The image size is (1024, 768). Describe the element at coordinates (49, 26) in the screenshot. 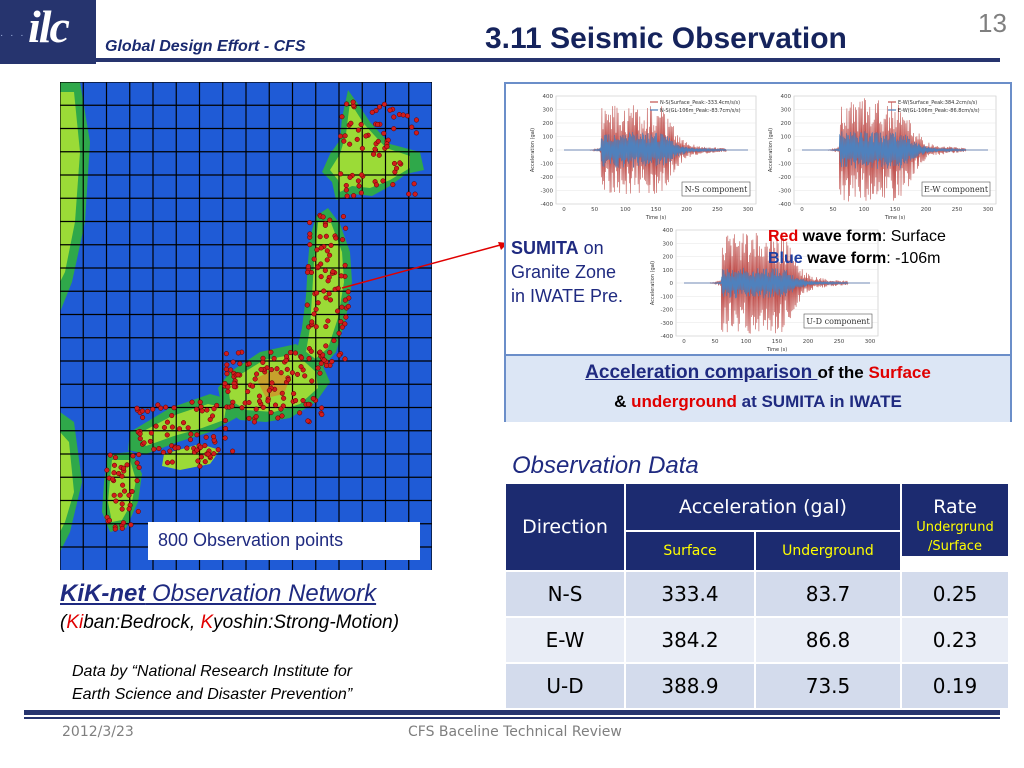

I see `logo-text: ilc` at that location.